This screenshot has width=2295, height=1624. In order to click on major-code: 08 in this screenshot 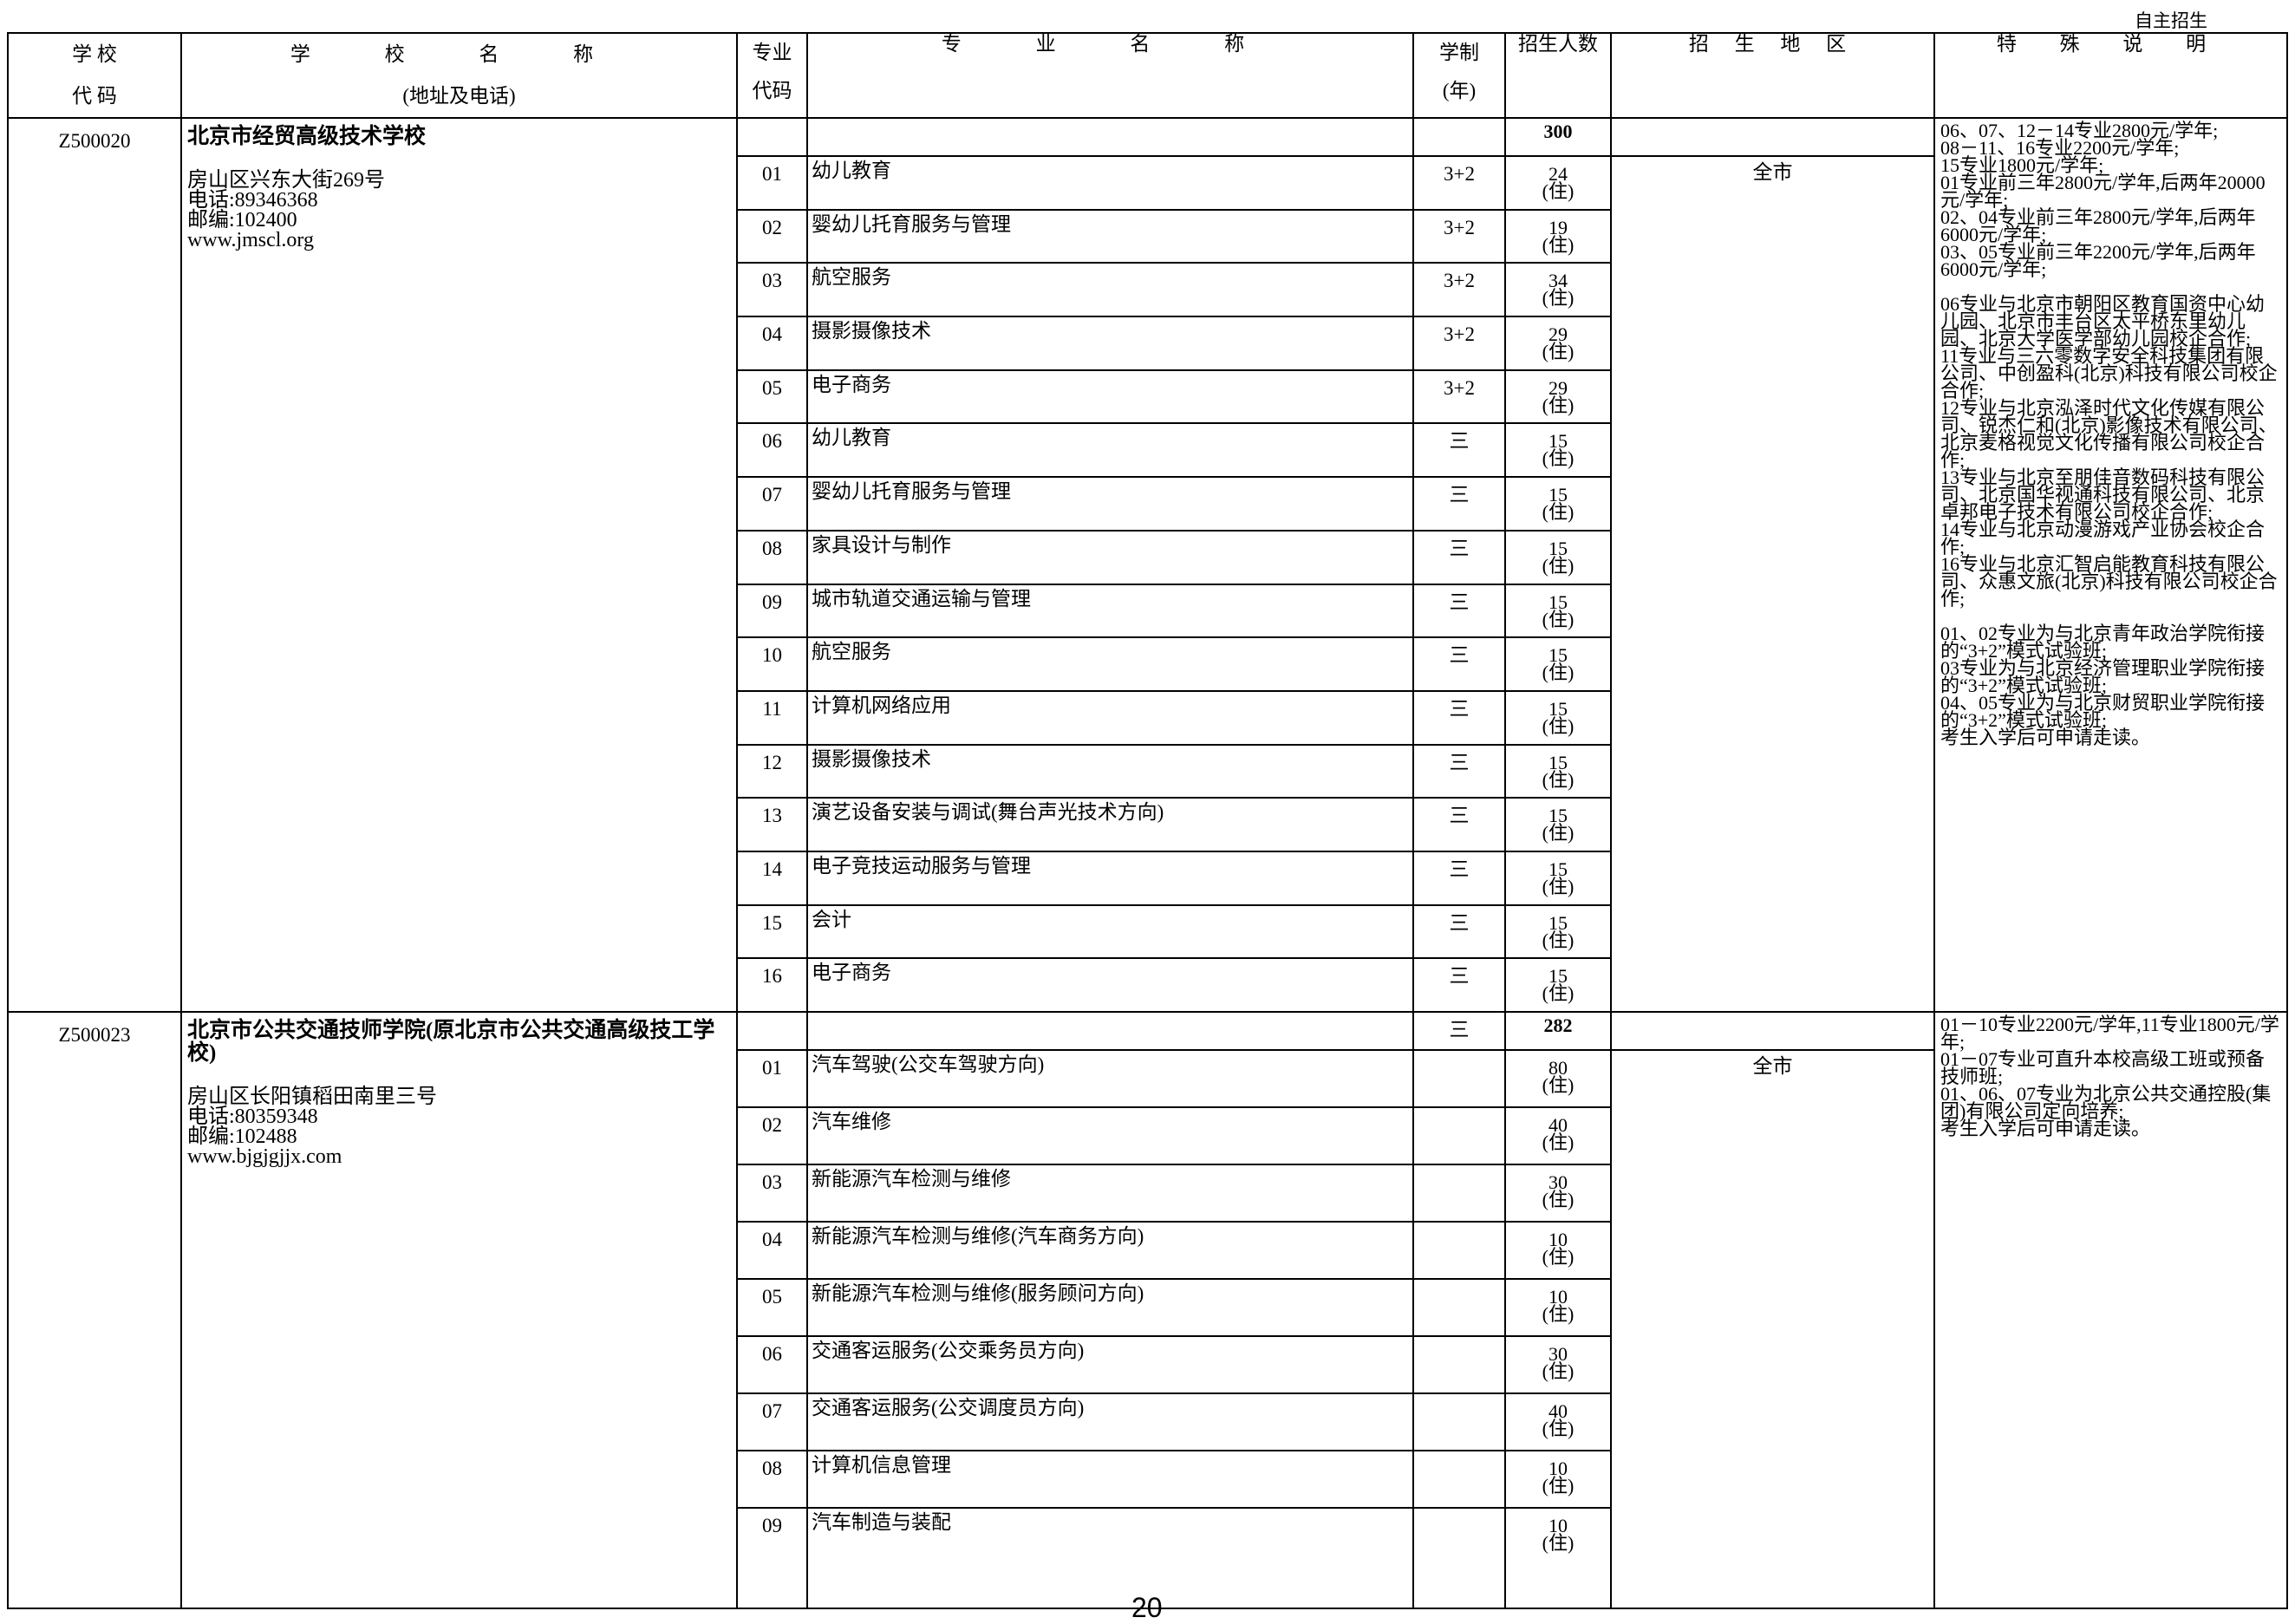, I will do `click(772, 557)`.